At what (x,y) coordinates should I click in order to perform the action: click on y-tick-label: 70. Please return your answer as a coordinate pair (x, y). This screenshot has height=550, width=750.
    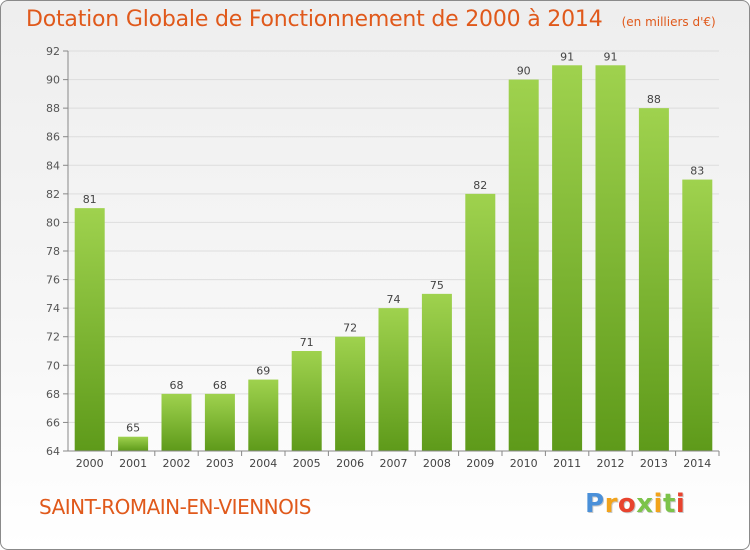
    Looking at the image, I should click on (53, 365).